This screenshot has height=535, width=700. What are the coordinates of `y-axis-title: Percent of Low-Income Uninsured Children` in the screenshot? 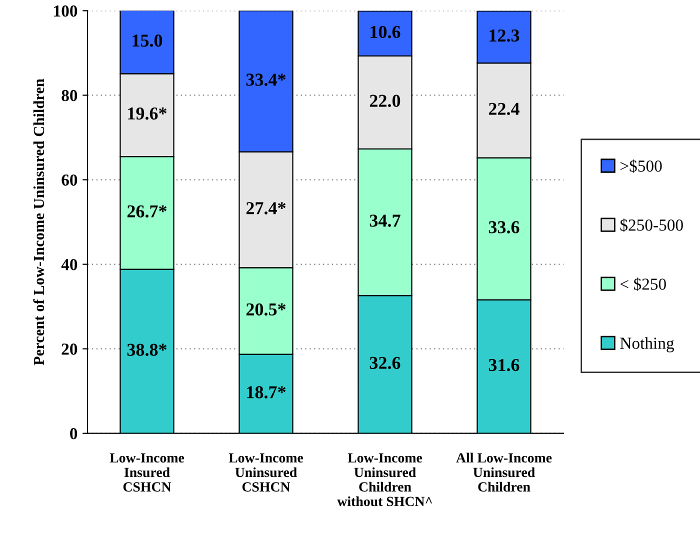 It's located at (38, 222).